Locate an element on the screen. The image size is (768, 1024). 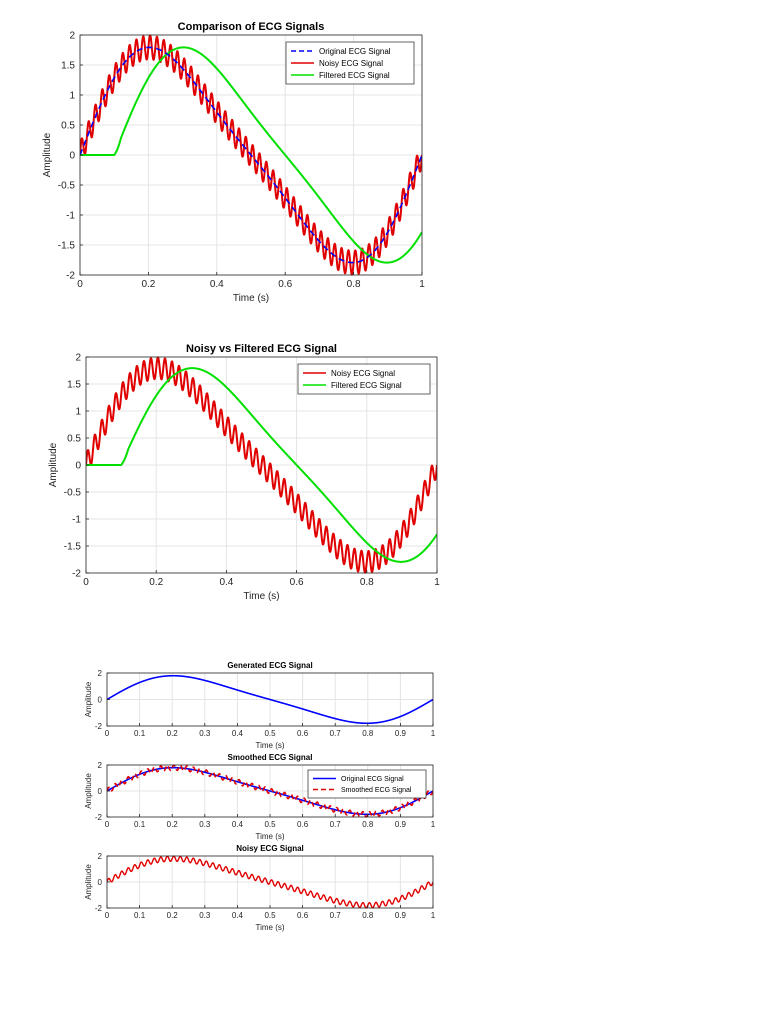
legend: Noisy ECG Signal Filtered ECG Signal is located at coordinates (364, 379).